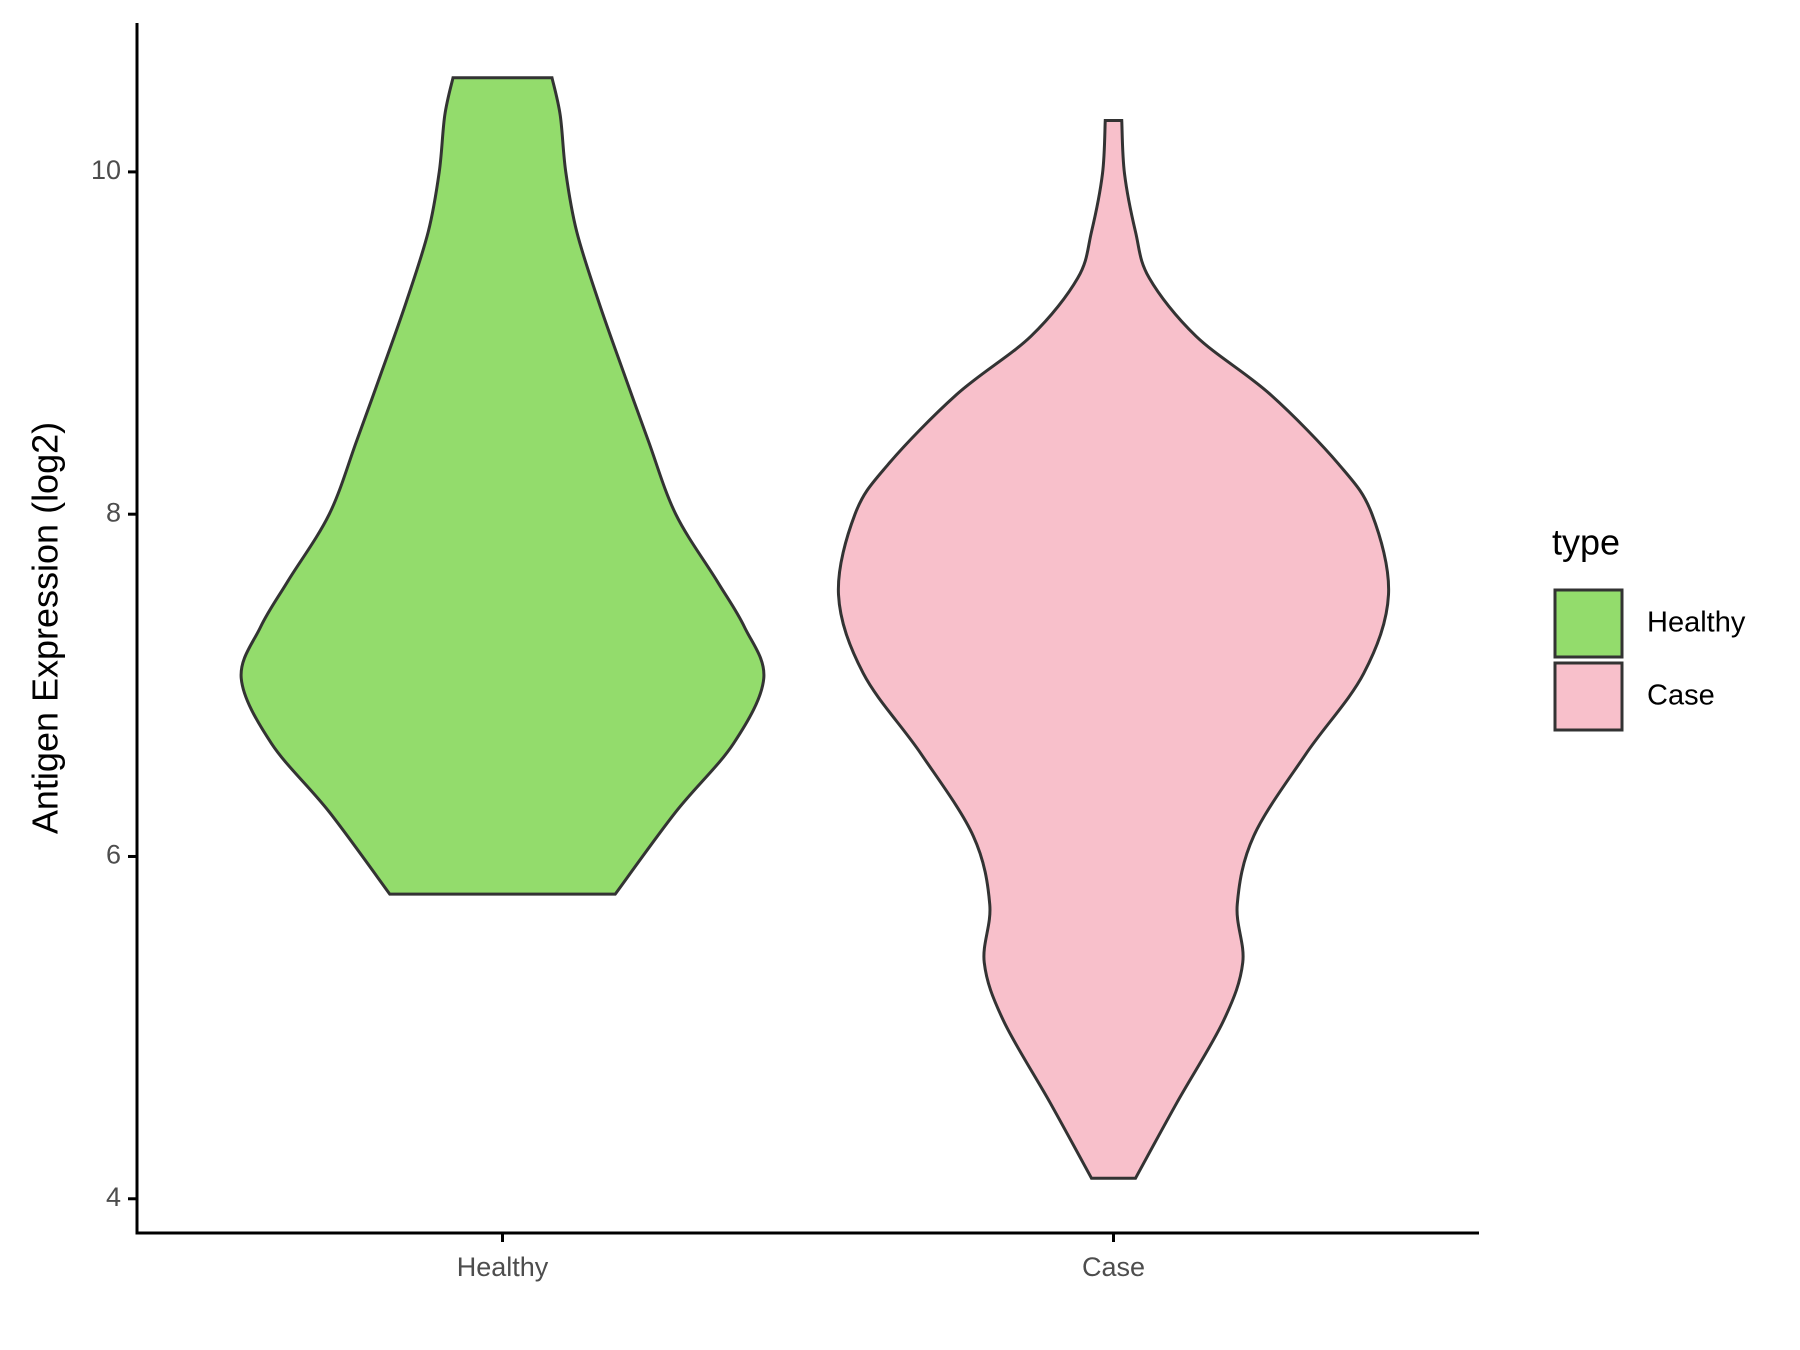 The height and width of the screenshot is (1350, 1800). What do you see at coordinates (1113, 1267) in the screenshot?
I see `x-tick-label: Case` at bounding box center [1113, 1267].